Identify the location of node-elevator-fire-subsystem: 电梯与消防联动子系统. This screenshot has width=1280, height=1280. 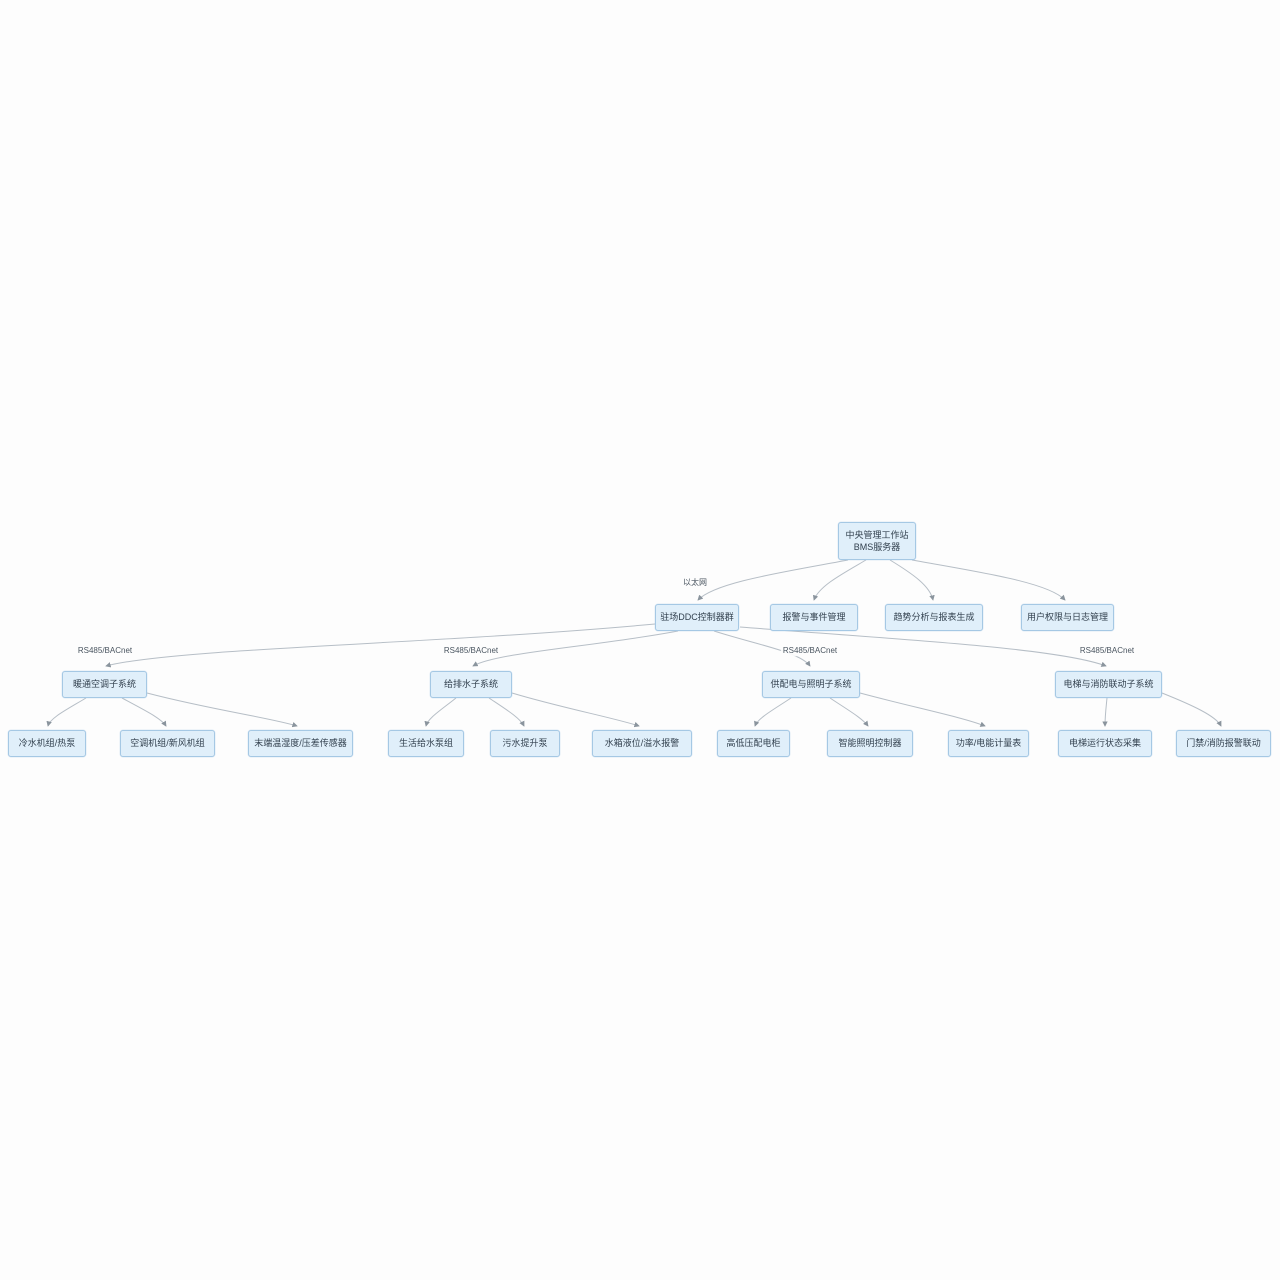
(1108, 684).